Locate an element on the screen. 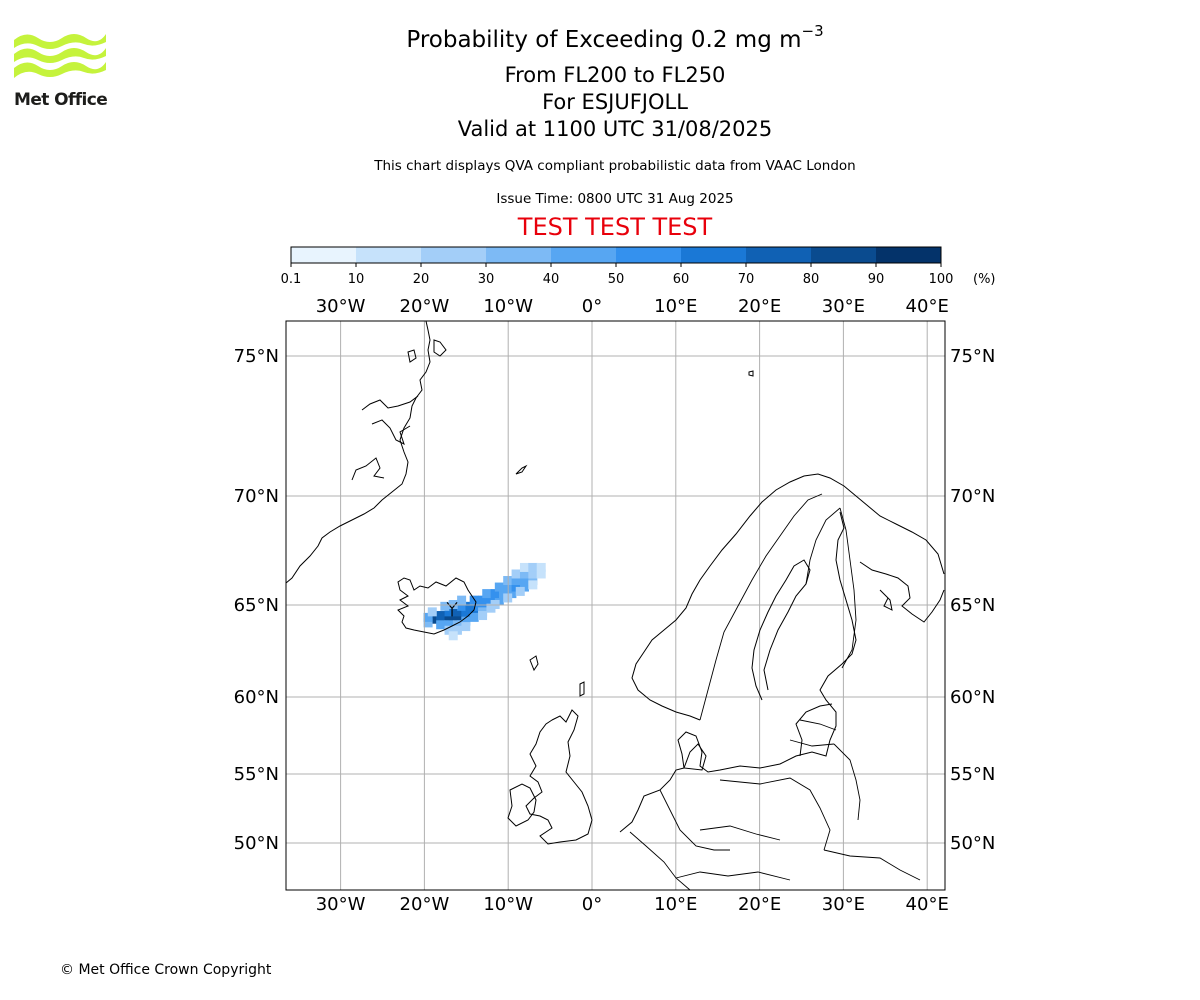 Image resolution: width=1200 pixels, height=1000 pixels. ukraine-border is located at coordinates (872, 865).